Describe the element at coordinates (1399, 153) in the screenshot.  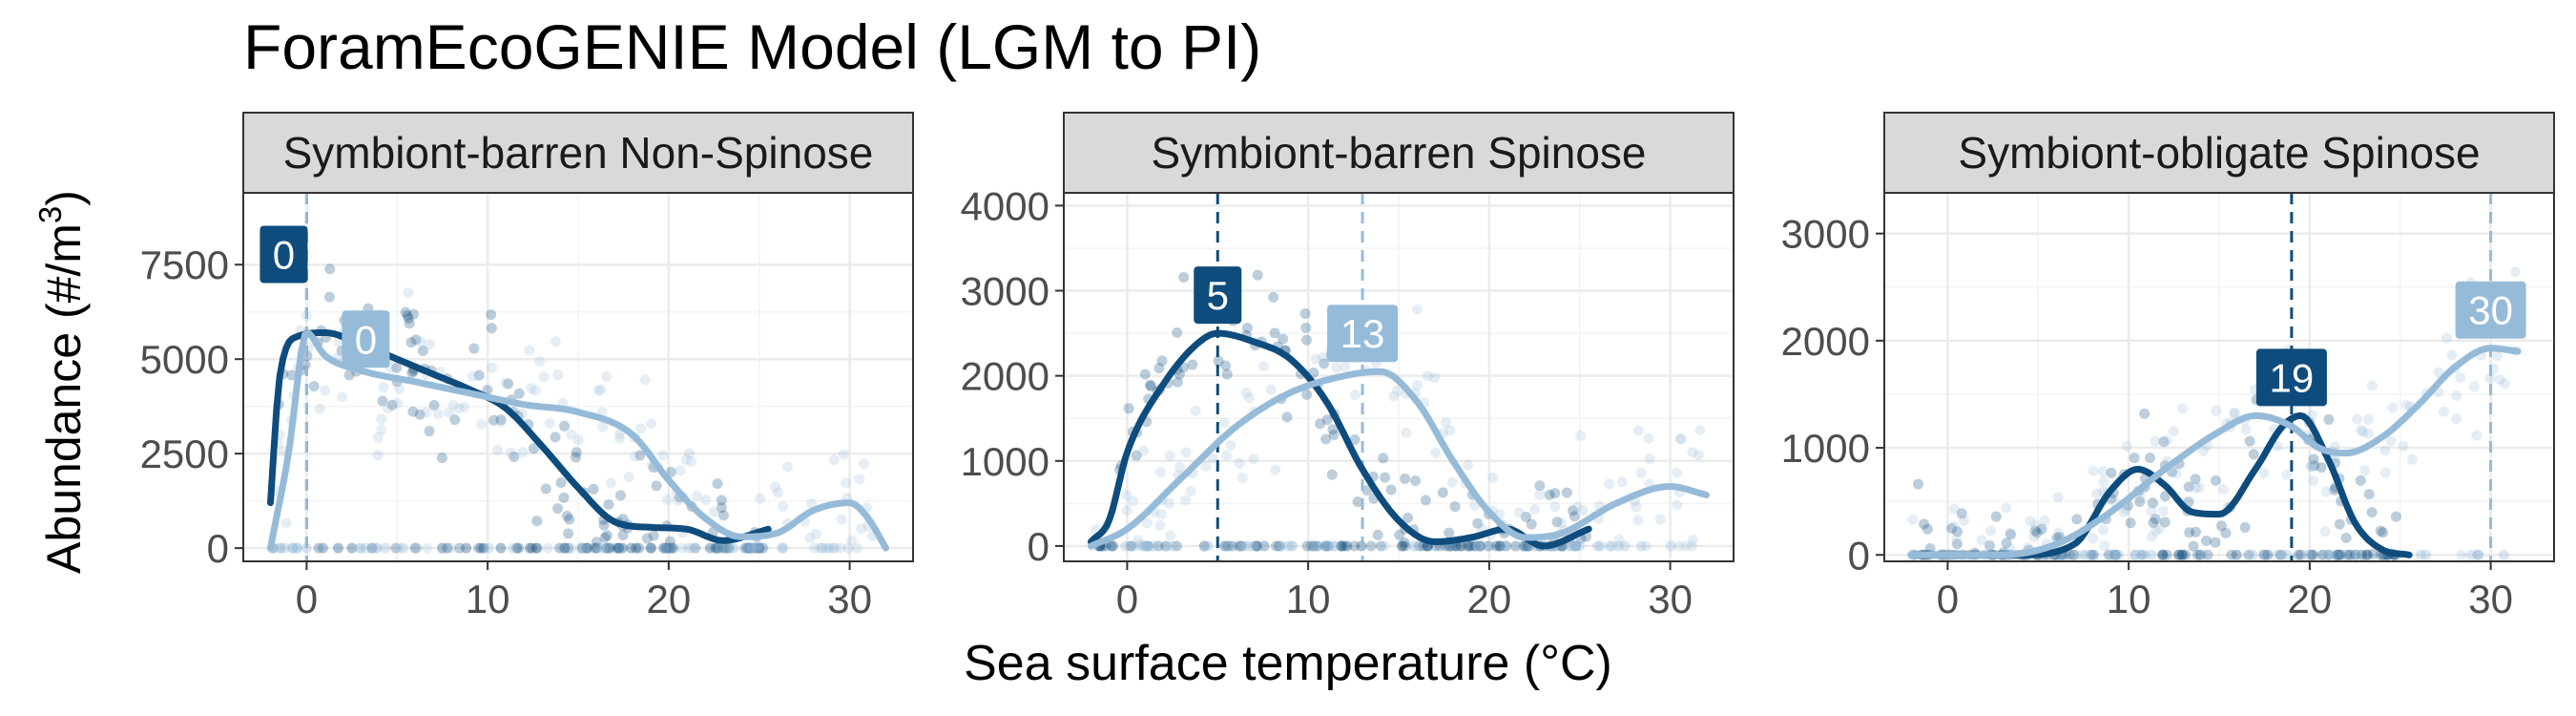
I see `panel-strip` at that location.